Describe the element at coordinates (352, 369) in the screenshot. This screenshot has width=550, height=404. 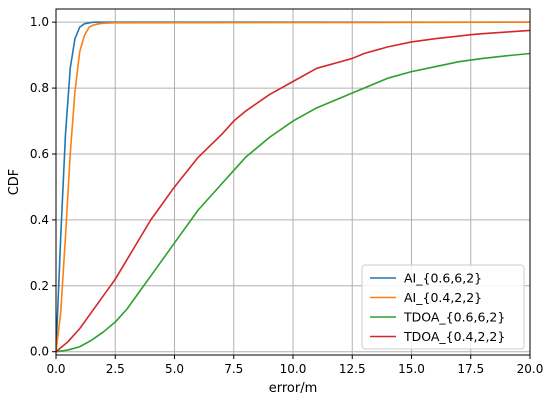
I see `x-tick-label: 12.5` at that location.